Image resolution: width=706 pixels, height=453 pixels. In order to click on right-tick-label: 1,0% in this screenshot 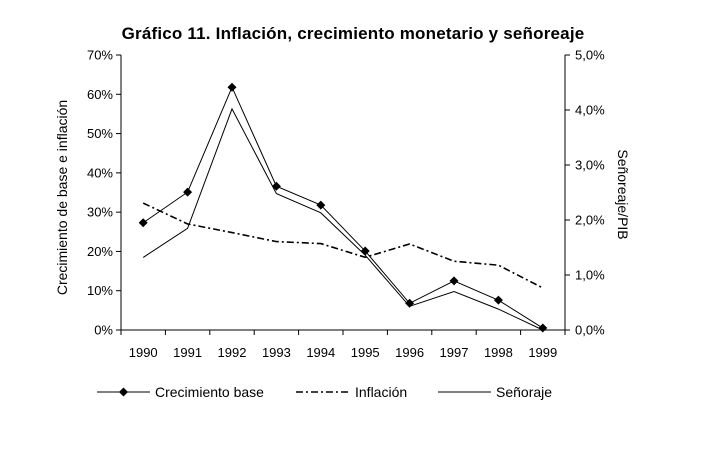, I will do `click(590, 275)`.